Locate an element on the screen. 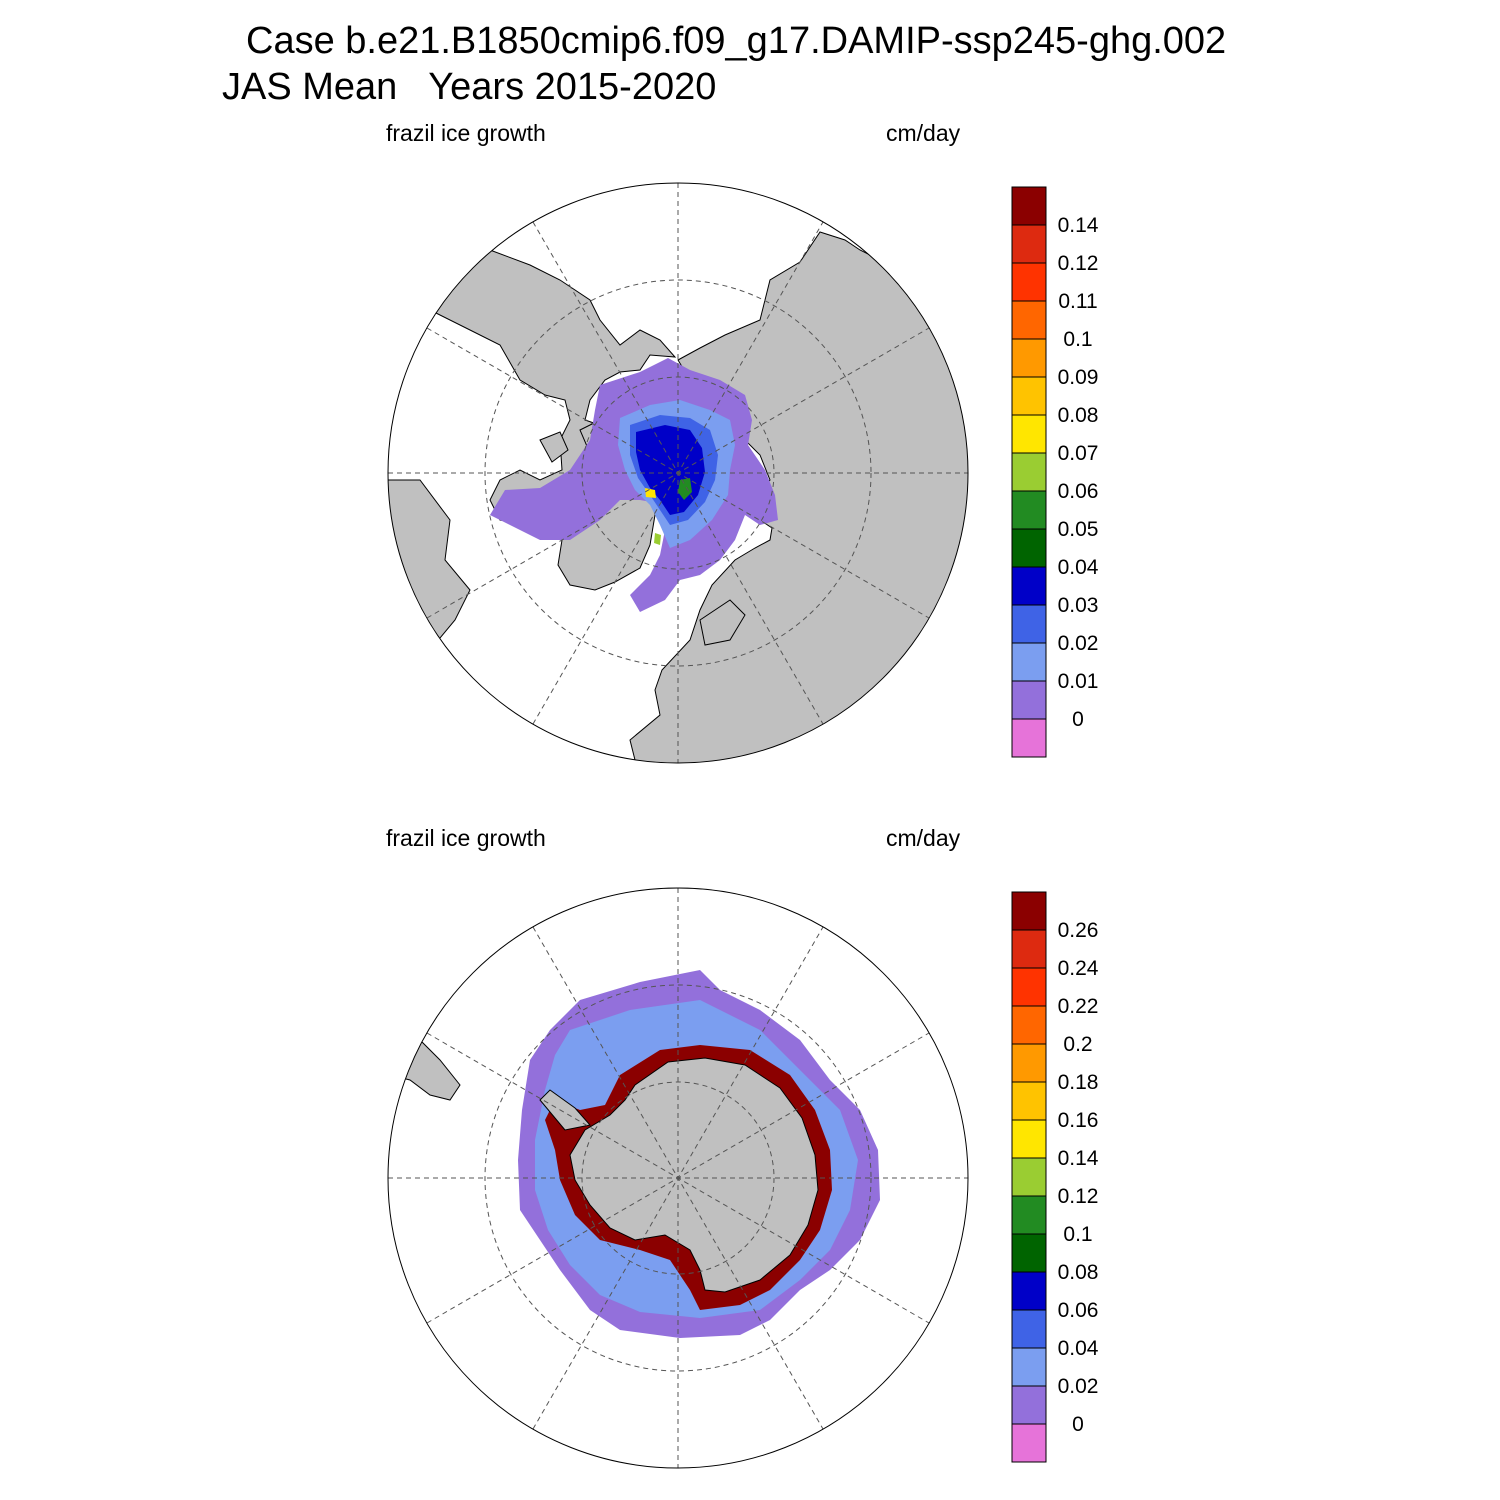  colorbar-tick-label: 0.01 is located at coordinates (1078, 681).